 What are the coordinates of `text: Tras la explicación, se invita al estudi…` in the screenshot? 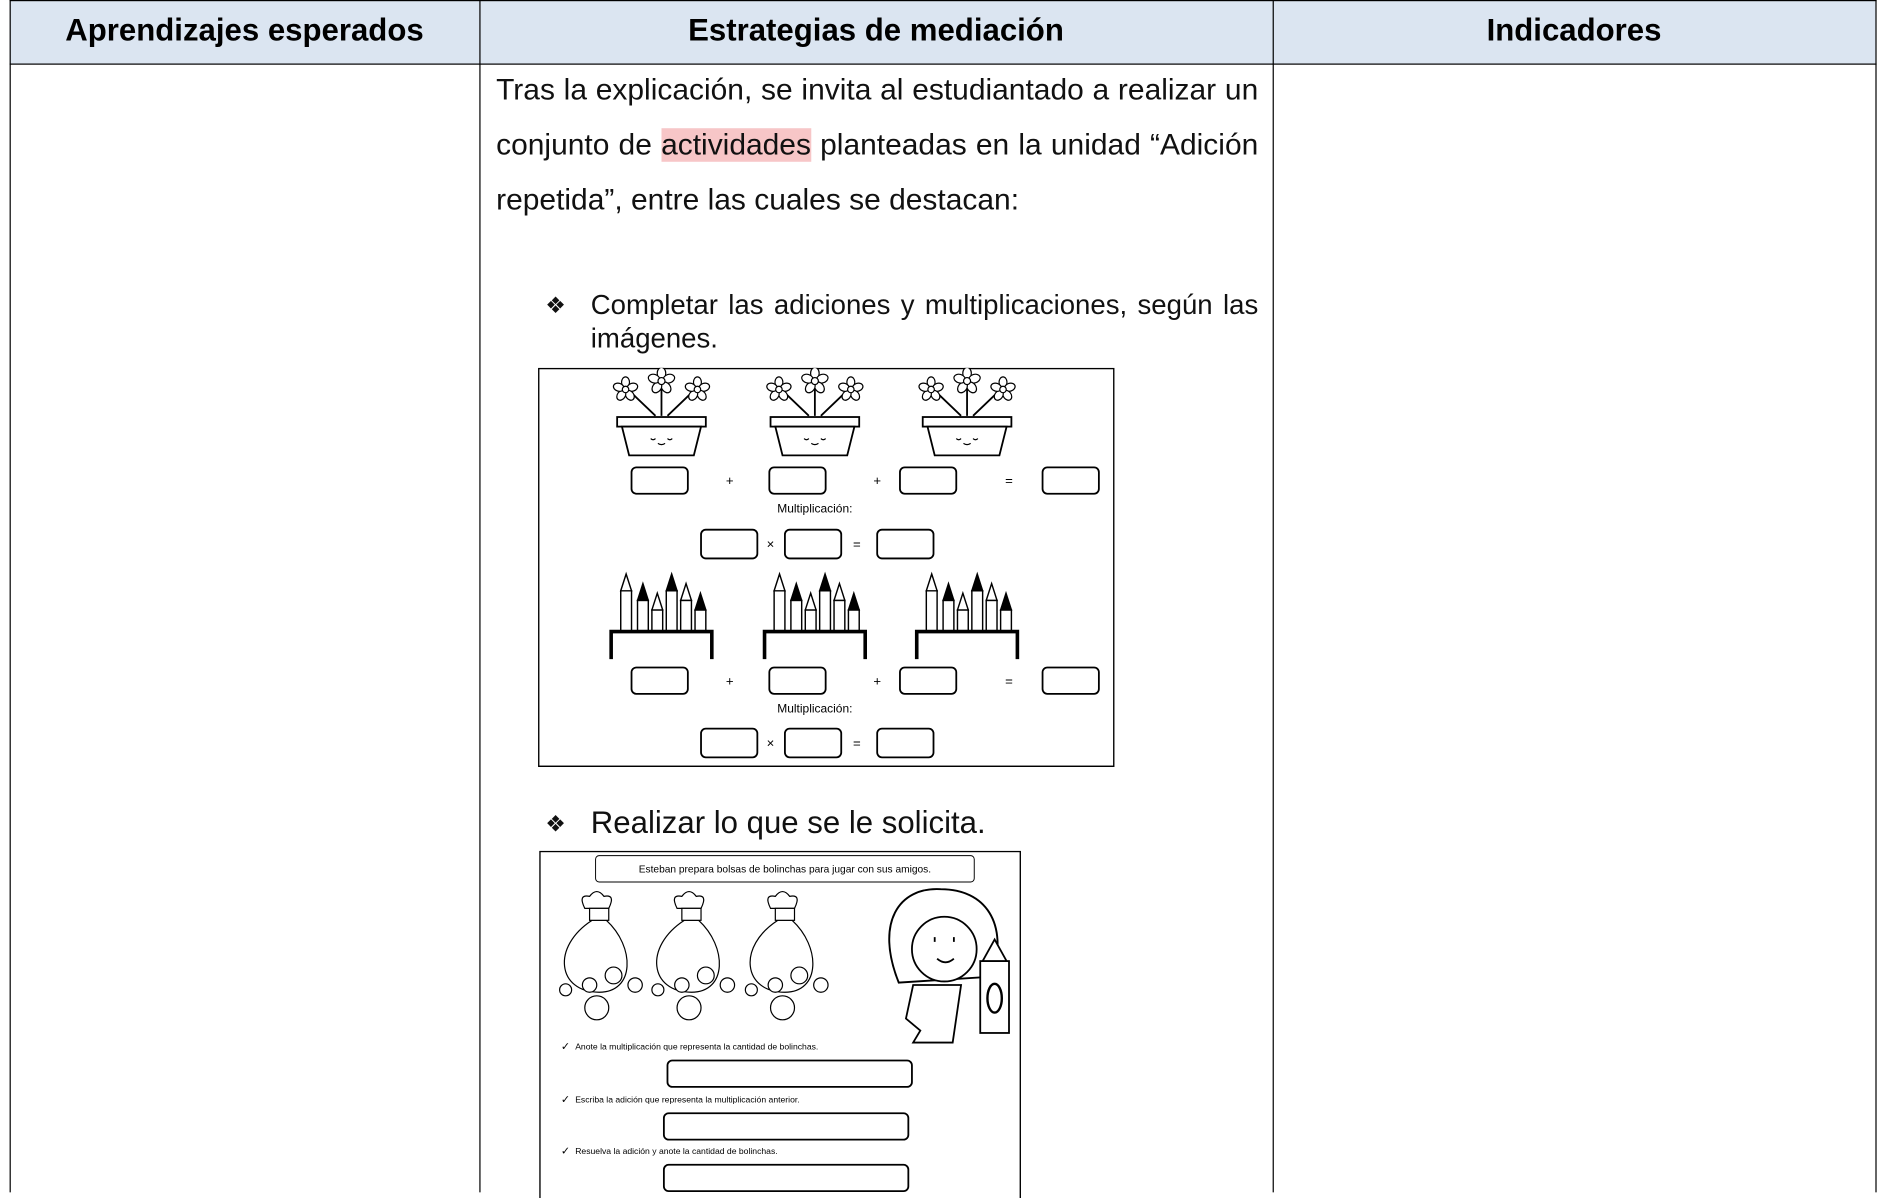 It's located at (877, 117).